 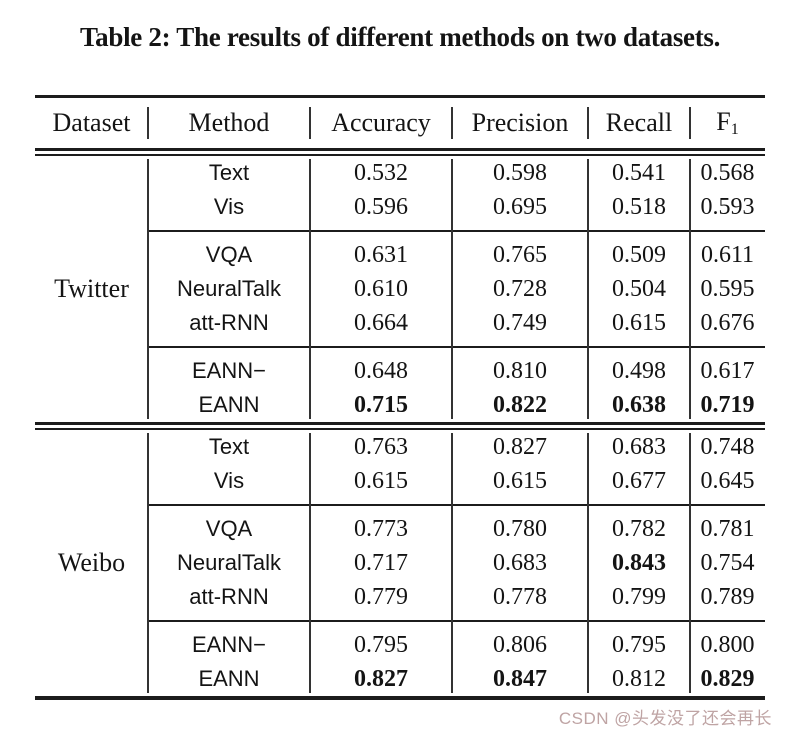 I want to click on f1-value: 0.748, so click(x=727, y=447).